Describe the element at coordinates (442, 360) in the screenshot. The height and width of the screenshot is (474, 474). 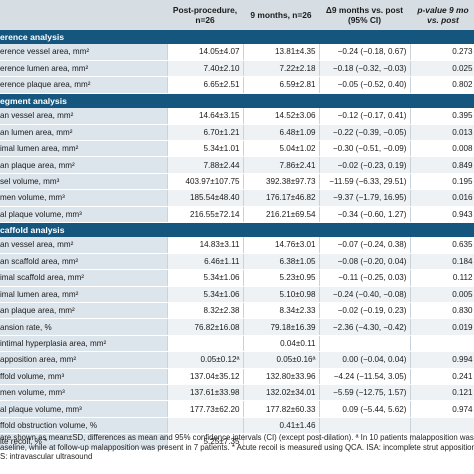
I see `p-value: 0.994` at that location.